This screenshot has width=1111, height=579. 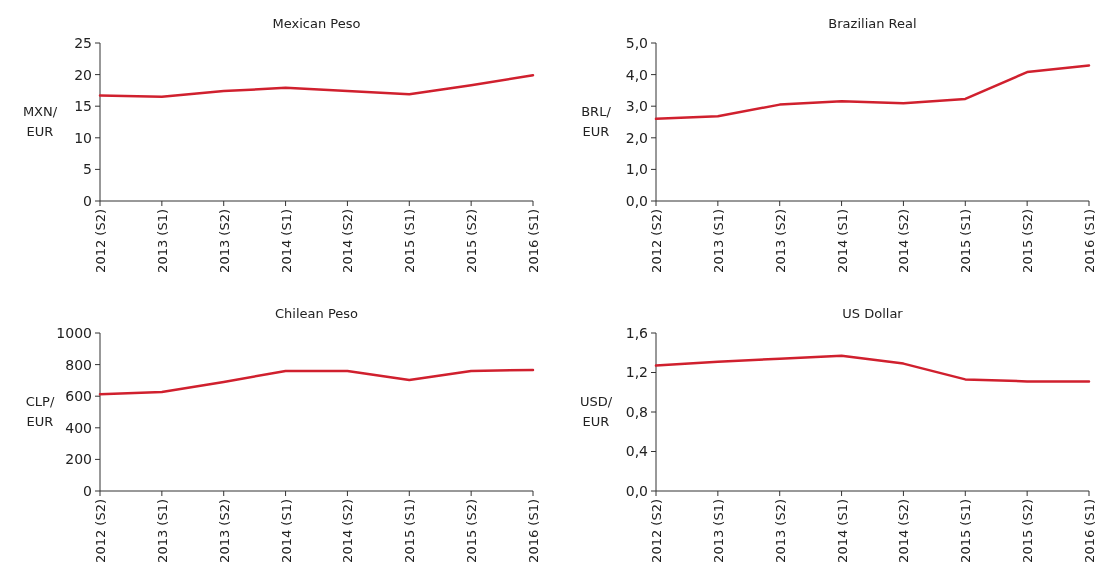 I want to click on y-tick-label: 25, so click(x=83, y=42).